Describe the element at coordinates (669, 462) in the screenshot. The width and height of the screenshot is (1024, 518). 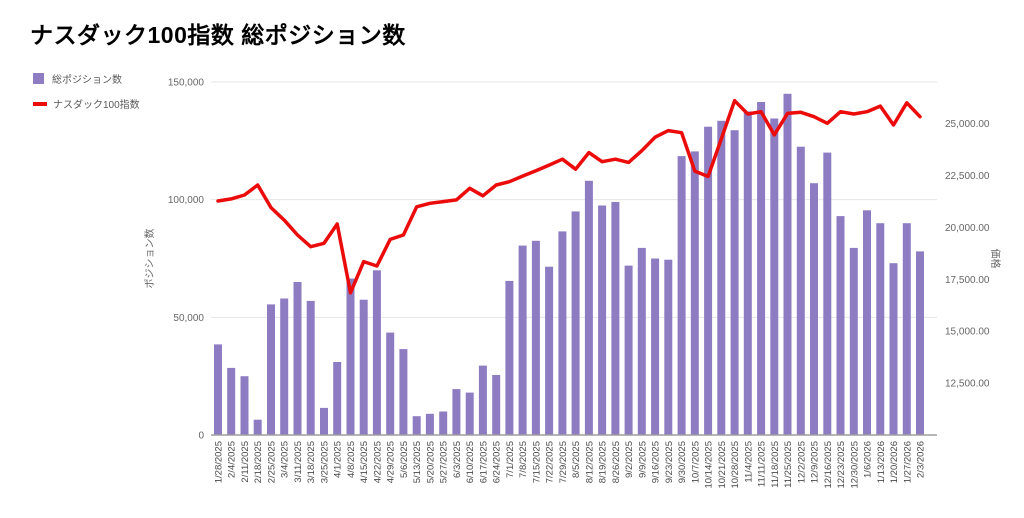
I see `x-axis-tick-label: 9/23/2025` at that location.